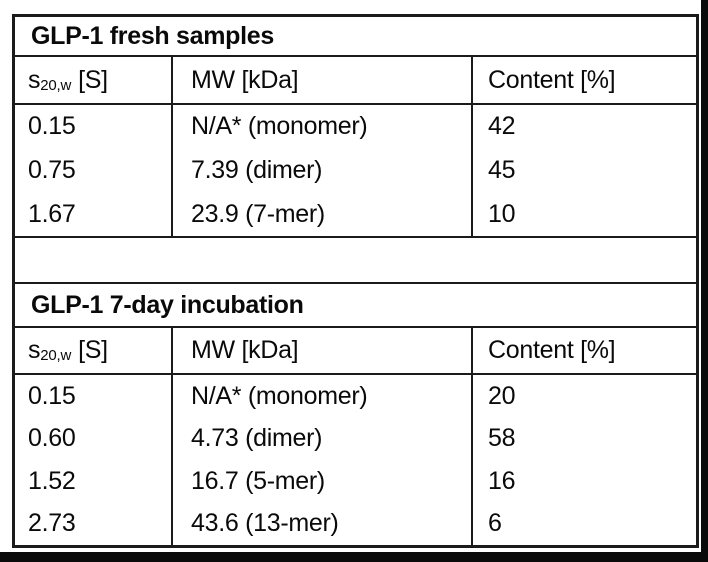  I want to click on table-cell: 20, so click(502, 395).